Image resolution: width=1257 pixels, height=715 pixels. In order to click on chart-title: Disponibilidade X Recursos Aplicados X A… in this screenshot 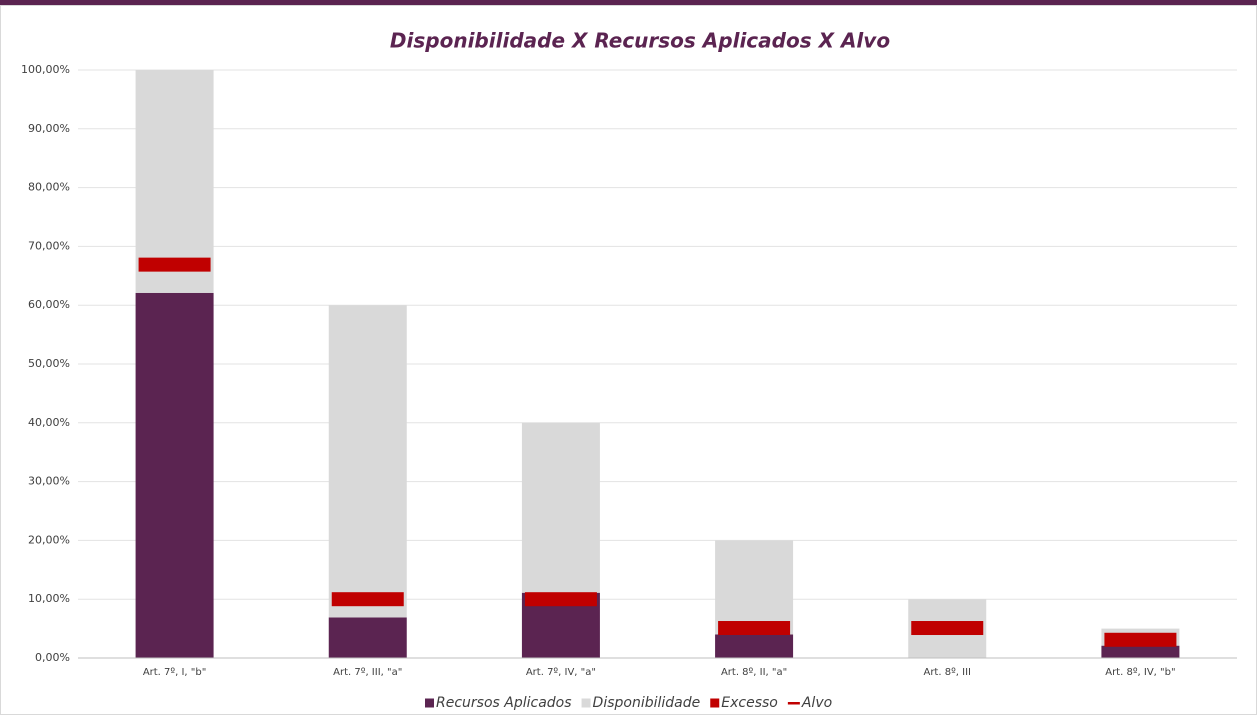, I will do `click(640, 41)`.